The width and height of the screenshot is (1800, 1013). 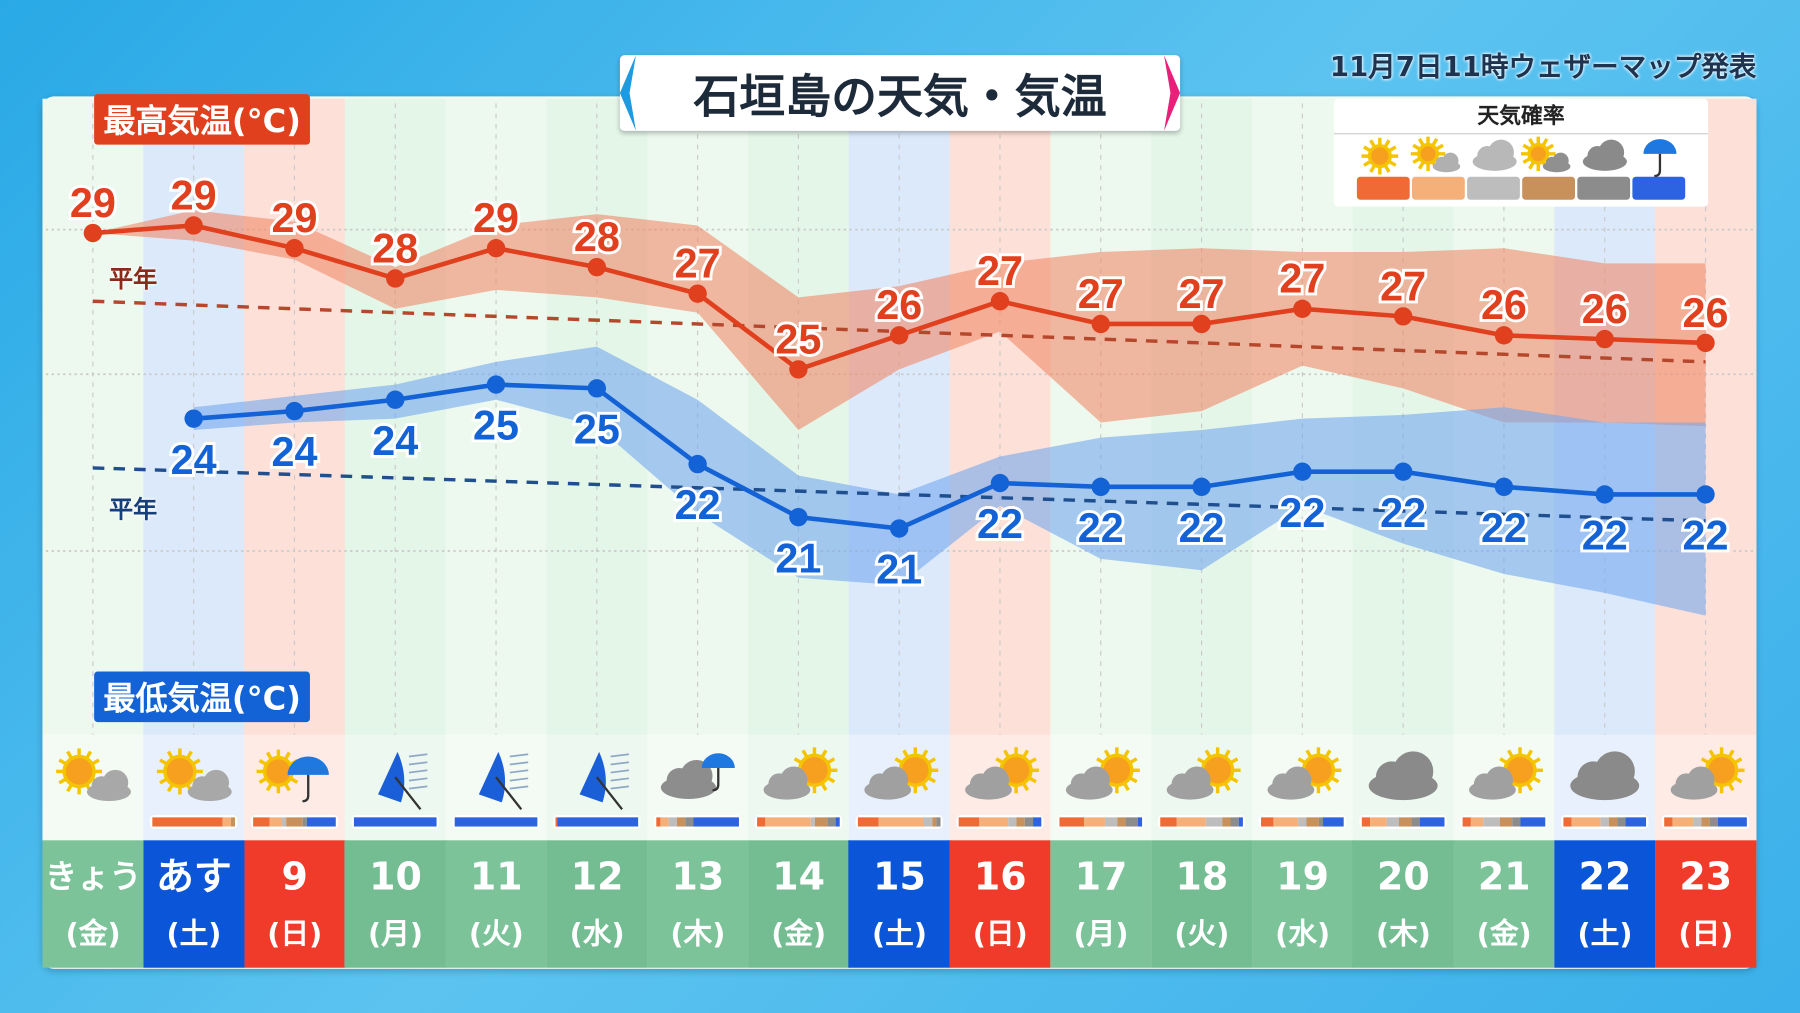 What do you see at coordinates (133, 509) in the screenshot?
I see `normal-low-label: 平年` at bounding box center [133, 509].